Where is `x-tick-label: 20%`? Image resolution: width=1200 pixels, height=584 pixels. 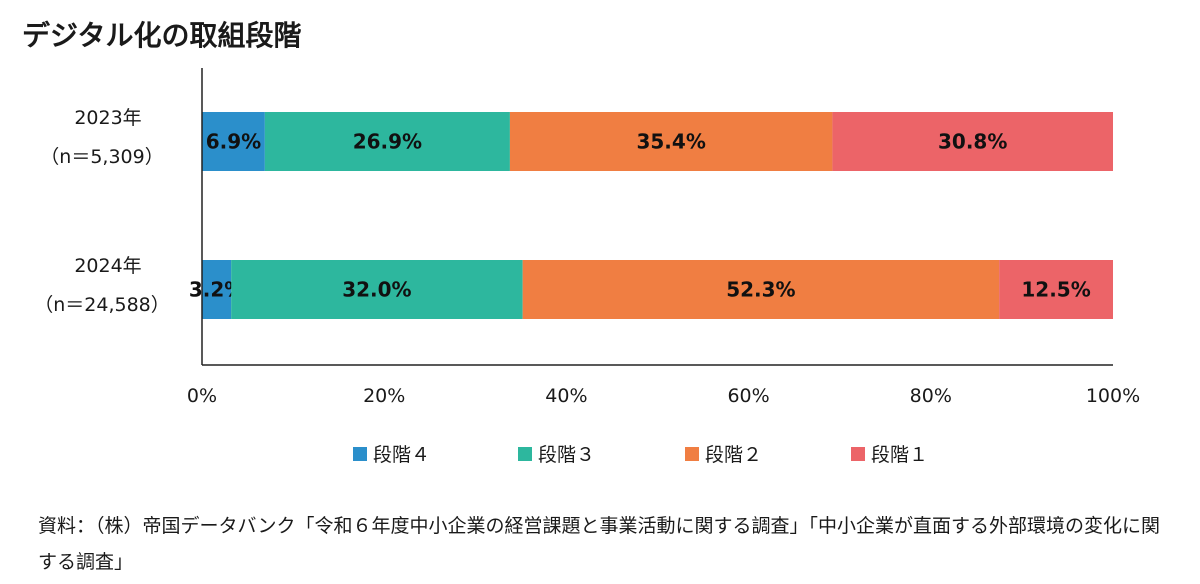 x-tick-label: 20% is located at coordinates (384, 396).